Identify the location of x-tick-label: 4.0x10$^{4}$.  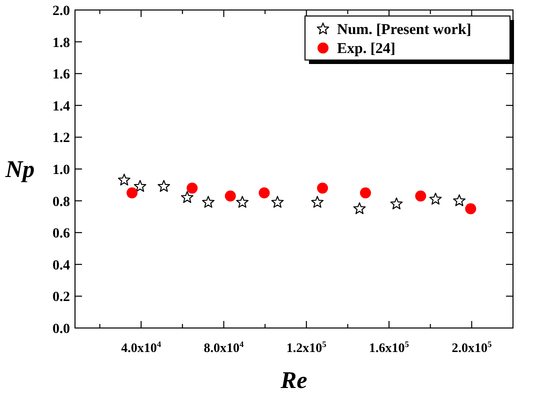
(141, 347).